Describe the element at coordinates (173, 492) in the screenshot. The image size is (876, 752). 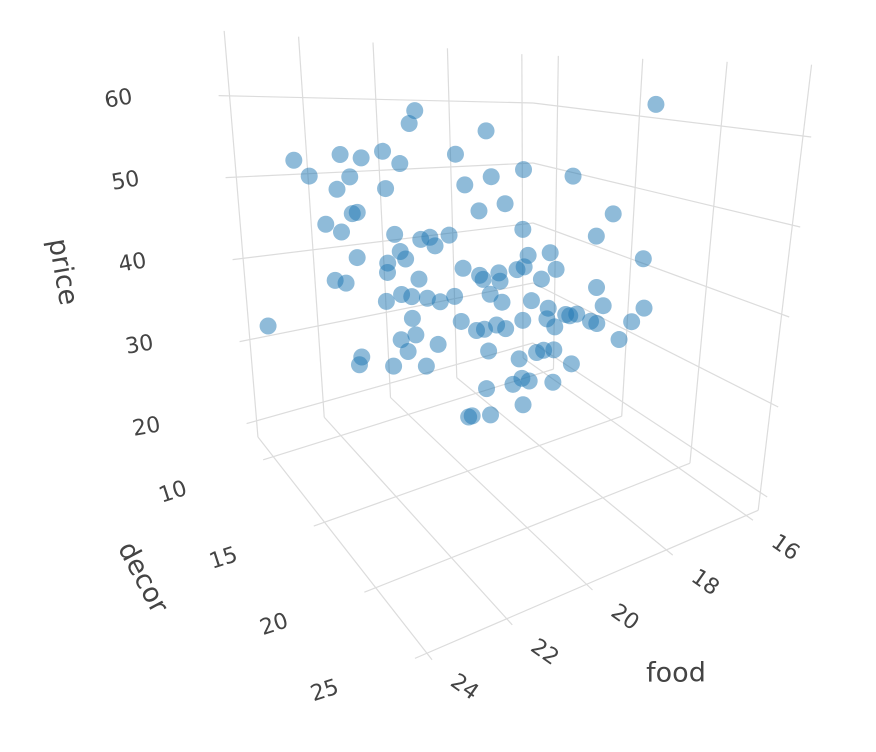
I see `y-tick-label: 10` at that location.